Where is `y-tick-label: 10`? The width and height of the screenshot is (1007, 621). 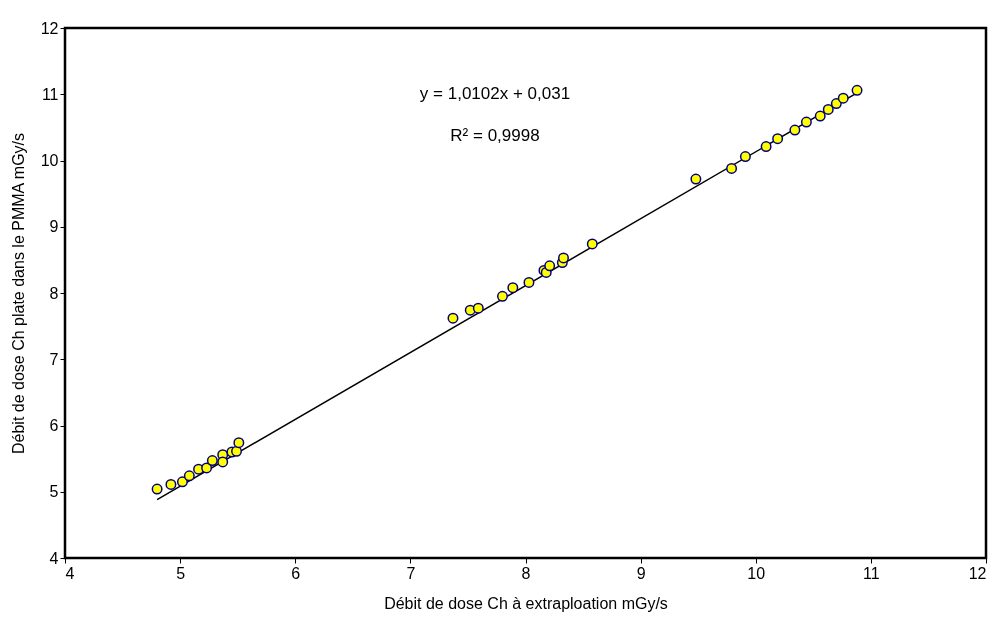
y-tick-label: 10 is located at coordinates (49, 160).